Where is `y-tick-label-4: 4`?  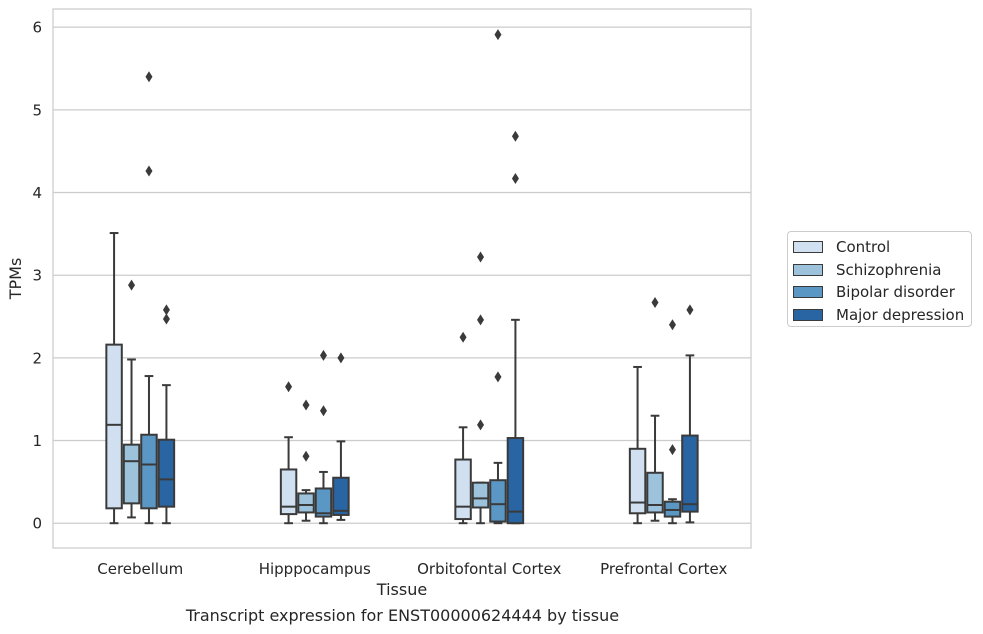
y-tick-label-4: 4 is located at coordinates (37, 193).